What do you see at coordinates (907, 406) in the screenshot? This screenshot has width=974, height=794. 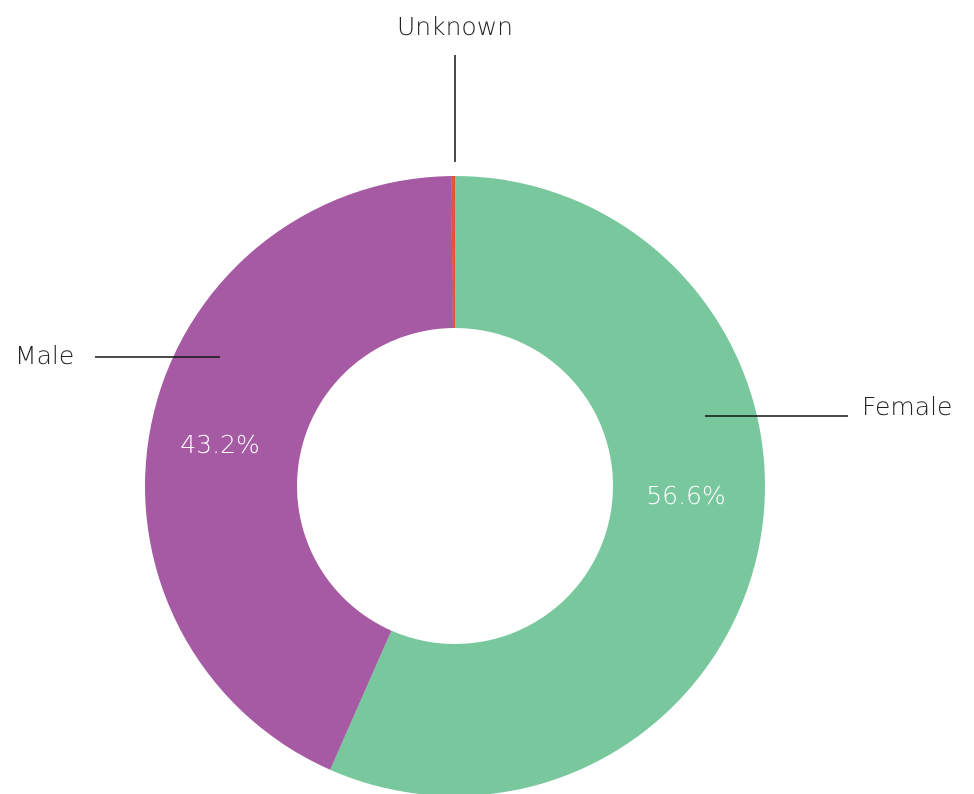 I see `category-label: Female` at bounding box center [907, 406].